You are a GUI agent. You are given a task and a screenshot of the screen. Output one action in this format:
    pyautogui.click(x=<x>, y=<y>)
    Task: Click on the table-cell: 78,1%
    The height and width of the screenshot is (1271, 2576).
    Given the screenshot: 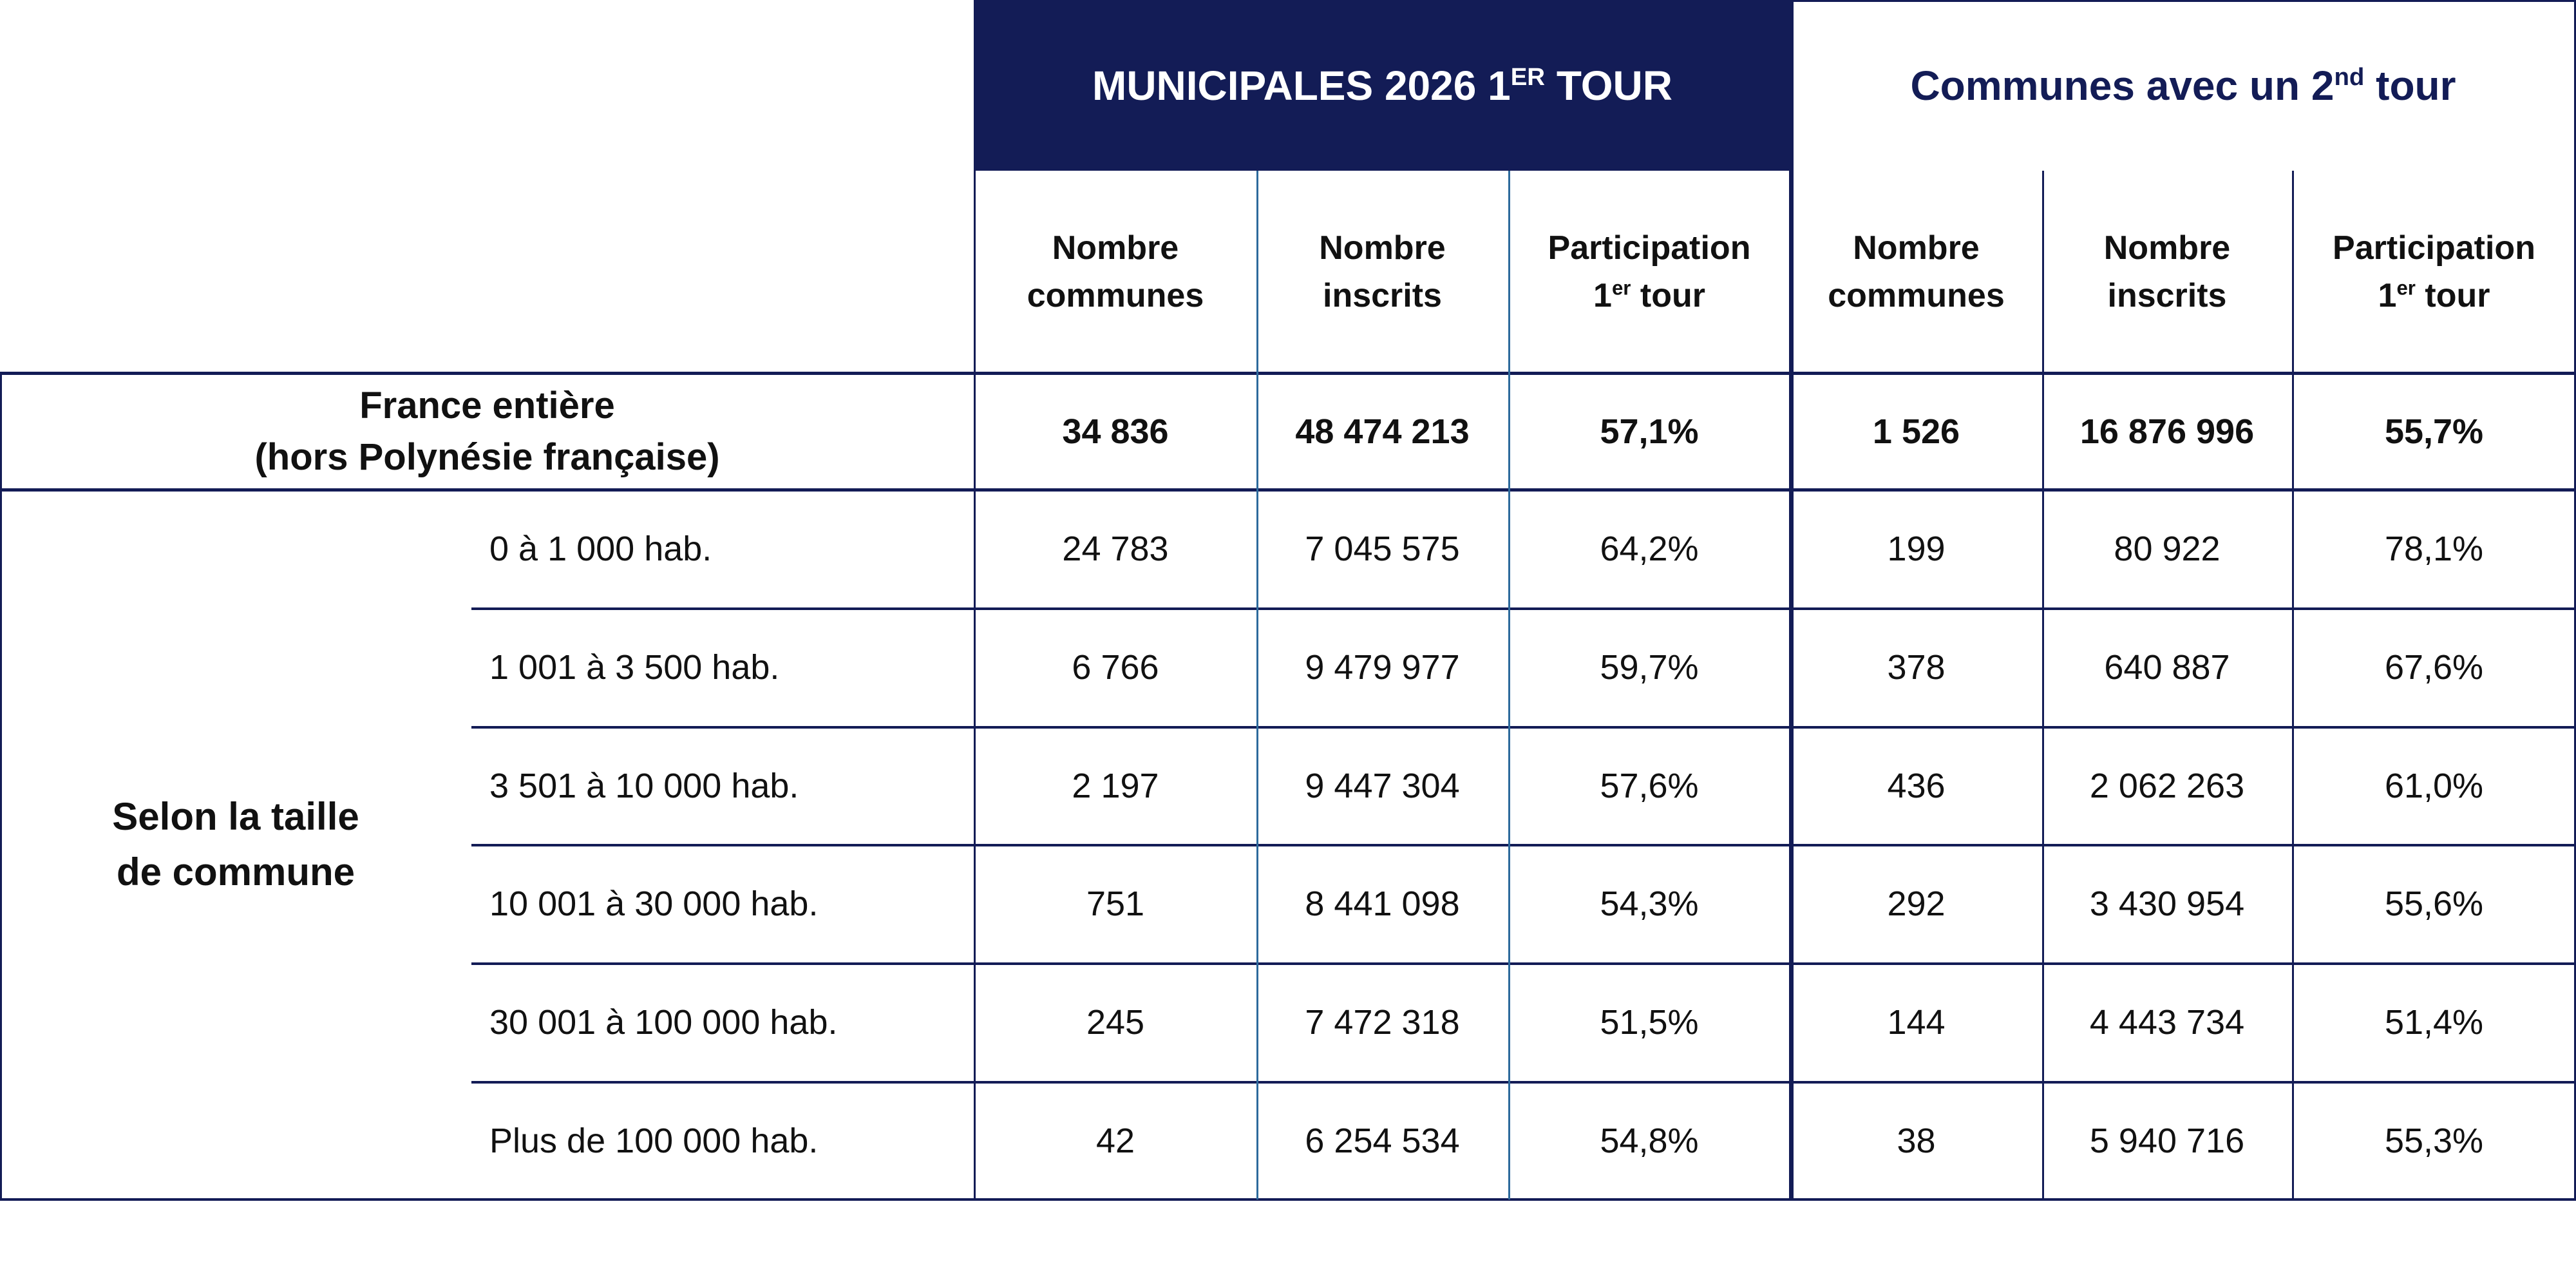 What is the action you would take?
    pyautogui.click(x=2434, y=549)
    